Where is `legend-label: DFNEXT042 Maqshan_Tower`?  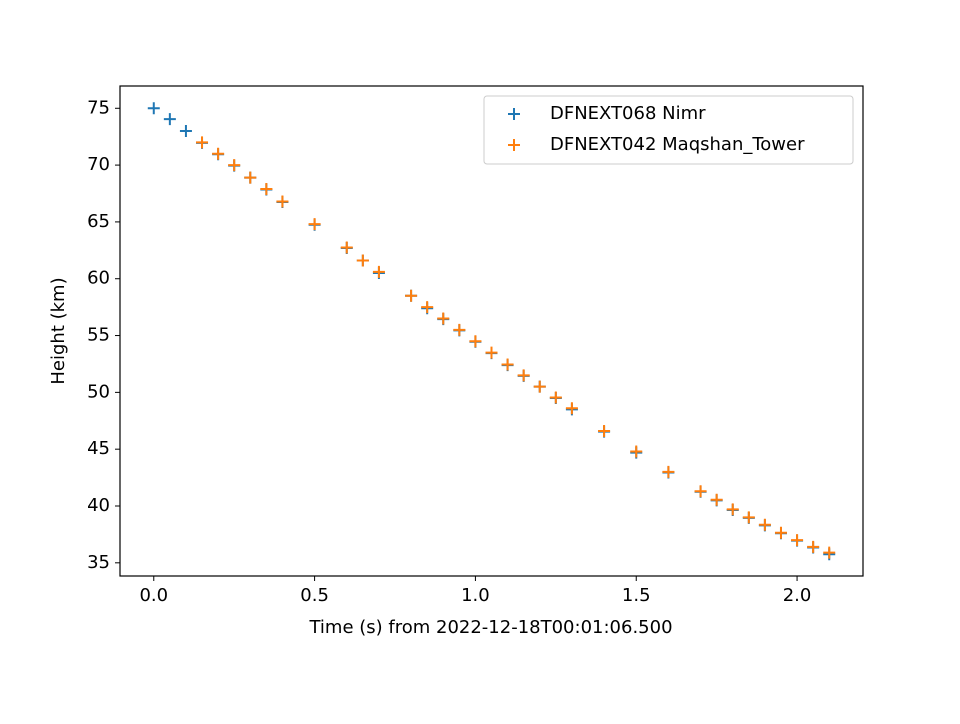 legend-label: DFNEXT042 Maqshan_Tower is located at coordinates (677, 144).